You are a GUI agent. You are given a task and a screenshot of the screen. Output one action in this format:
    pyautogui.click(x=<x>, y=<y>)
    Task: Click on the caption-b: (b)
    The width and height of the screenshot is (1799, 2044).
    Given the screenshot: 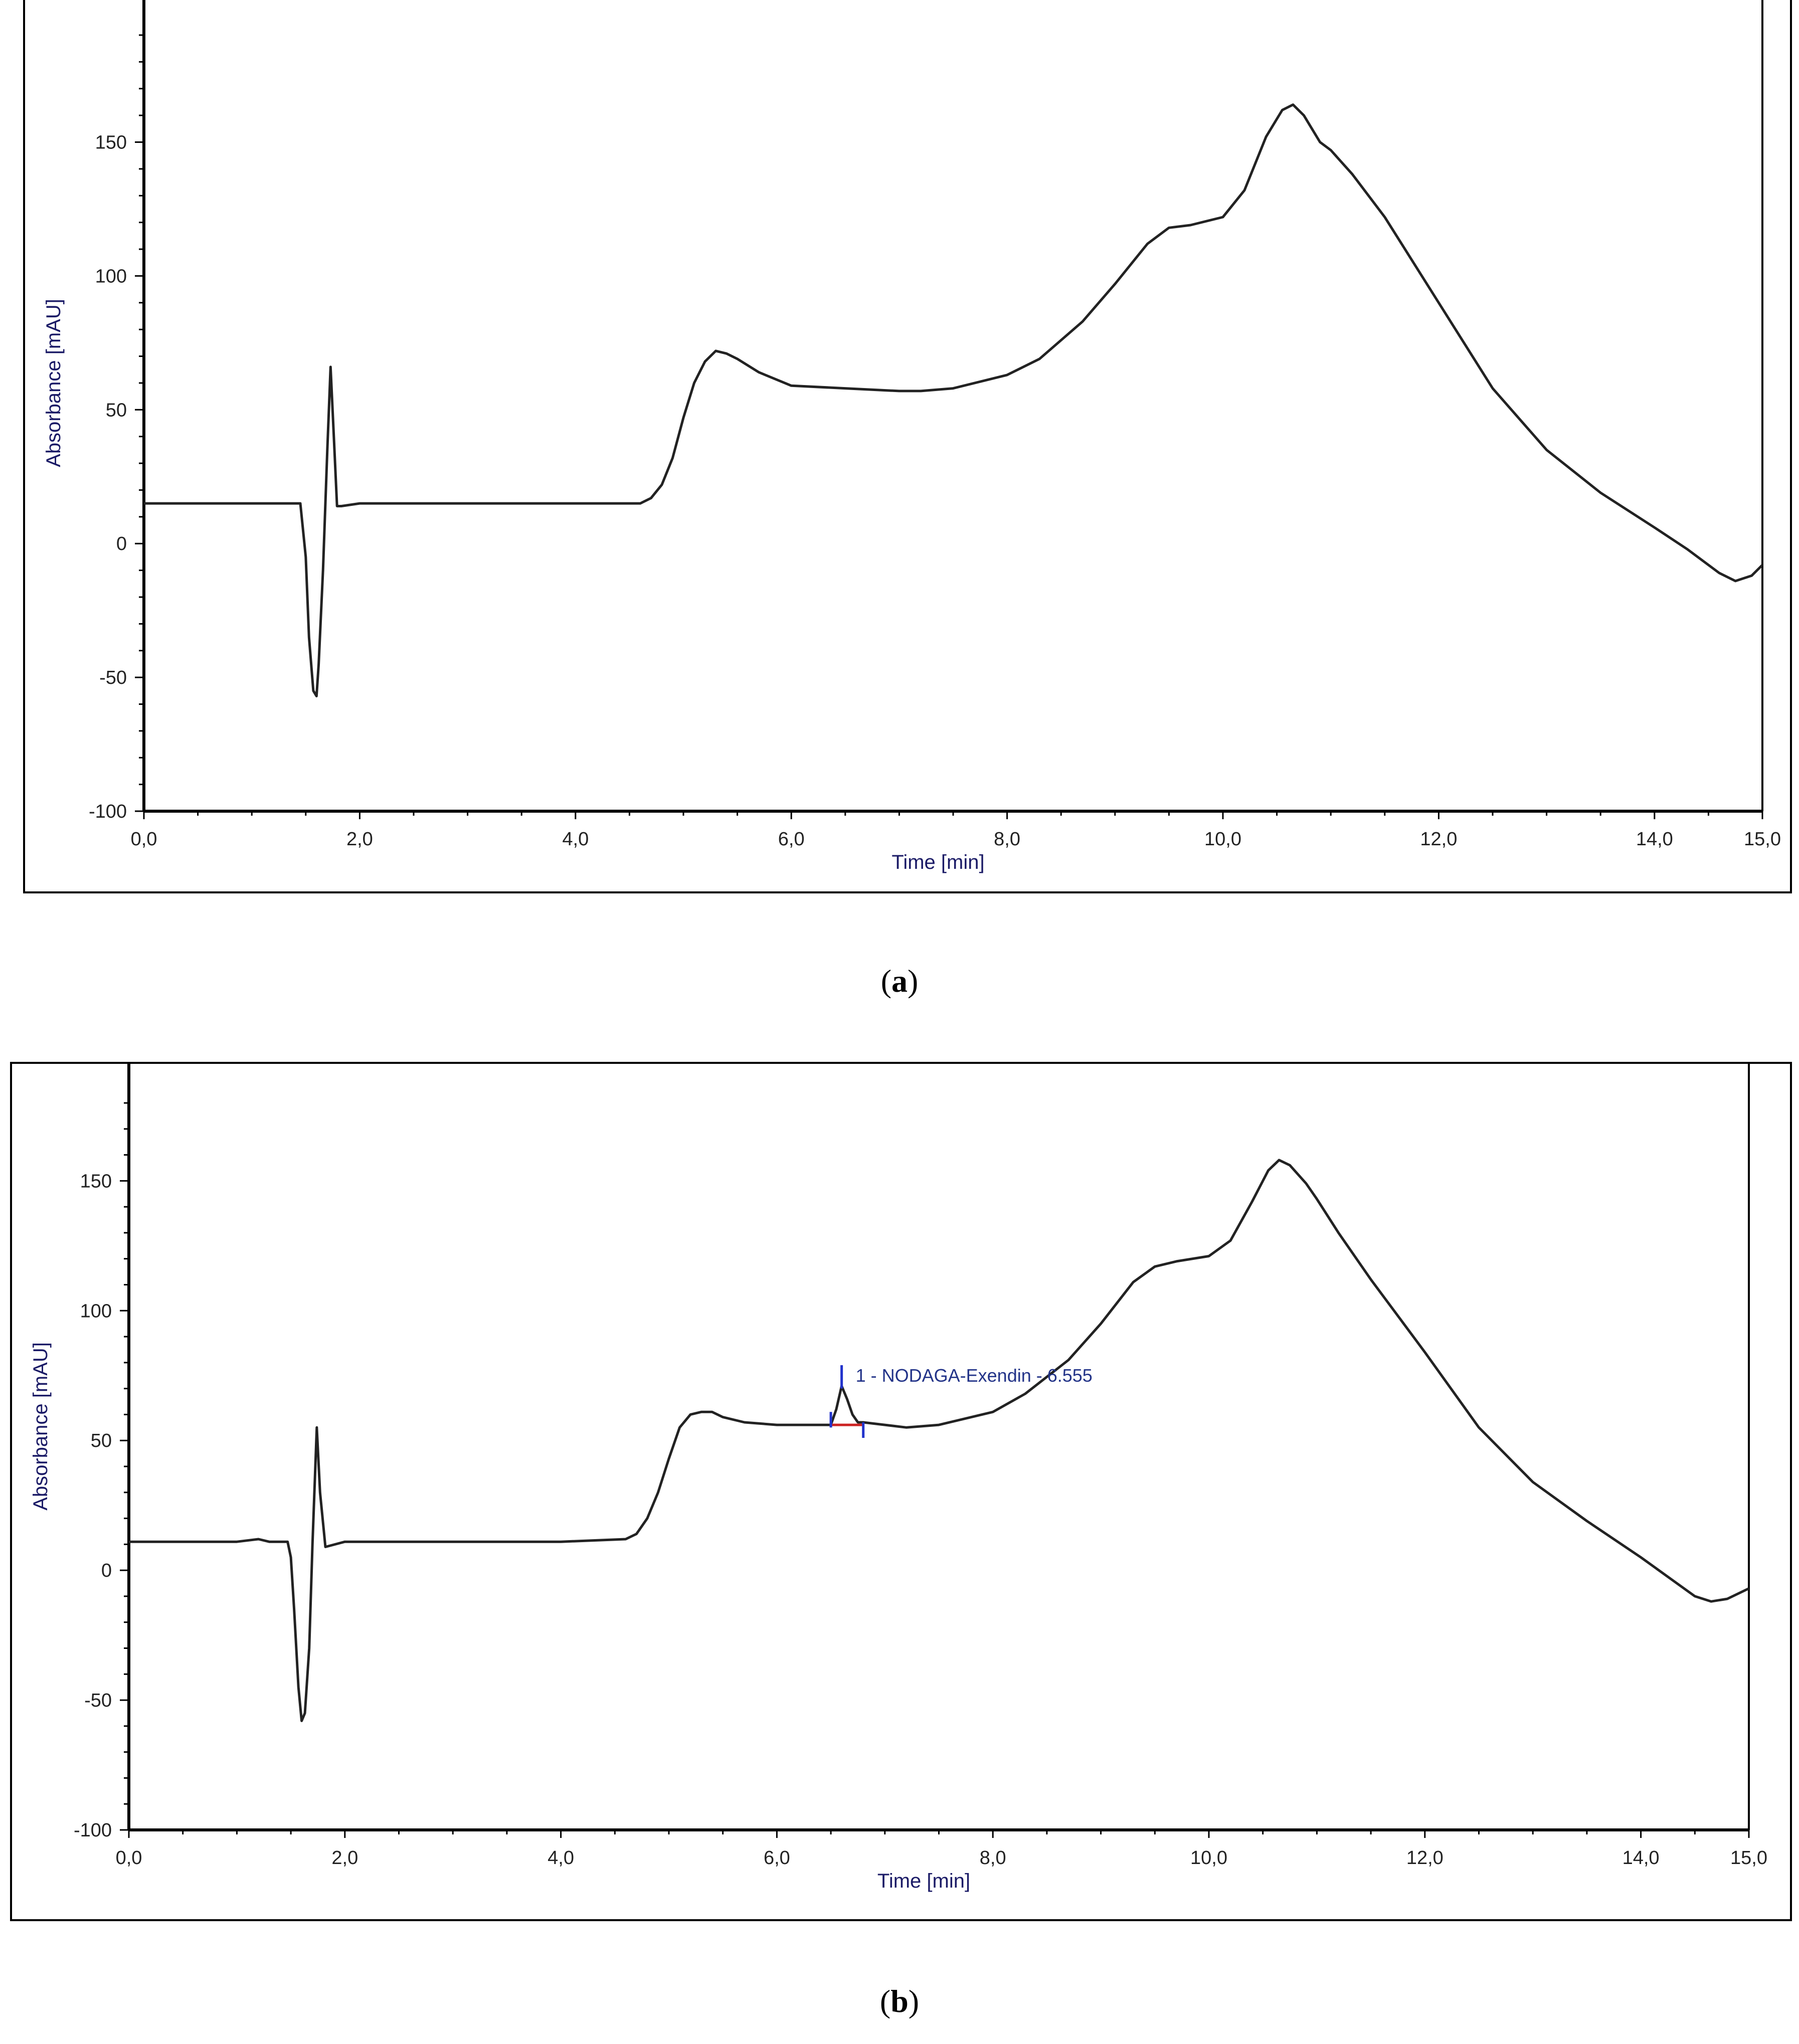 What is the action you would take?
    pyautogui.click(x=899, y=2001)
    